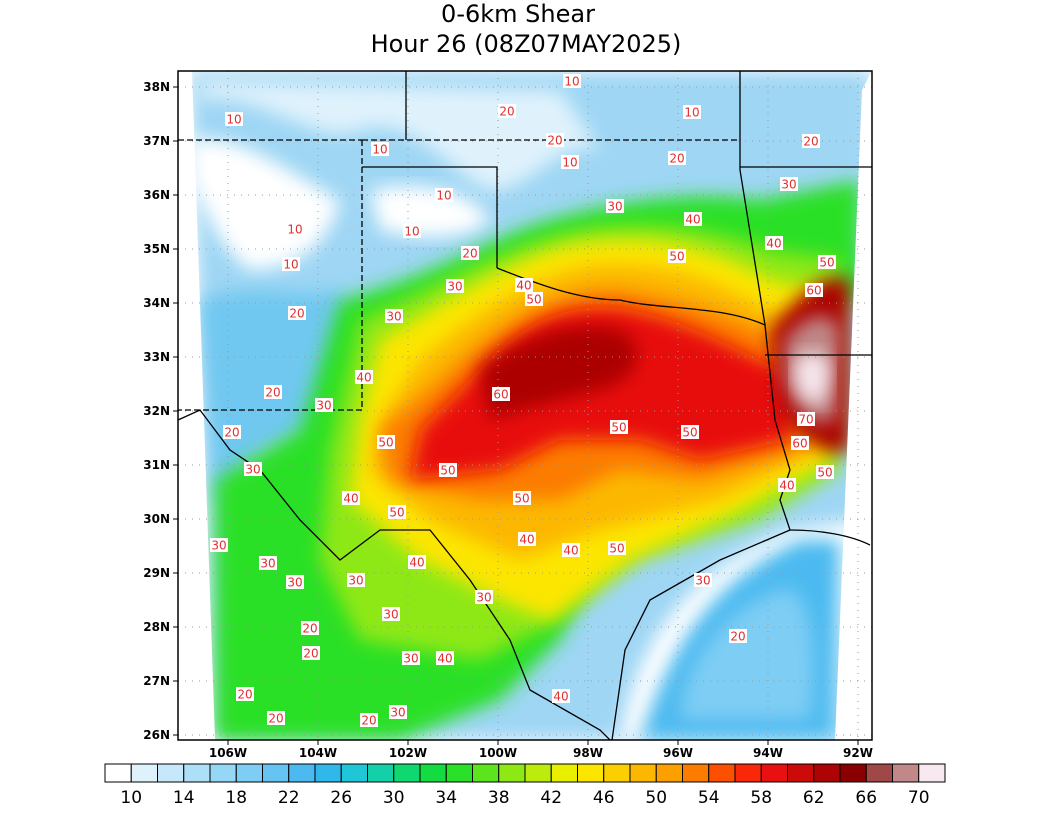 Image resolution: width=1050 pixels, height=816 pixels. Describe the element at coordinates (228, 753) in the screenshot. I see `lon-label: 106W` at that location.